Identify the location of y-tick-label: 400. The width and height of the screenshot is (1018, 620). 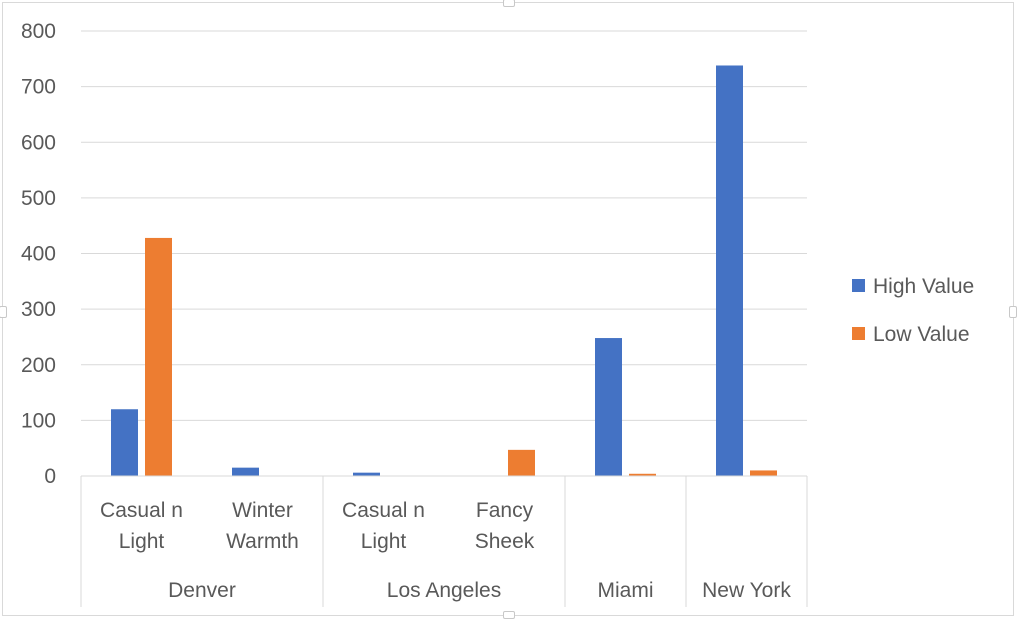
(38, 254).